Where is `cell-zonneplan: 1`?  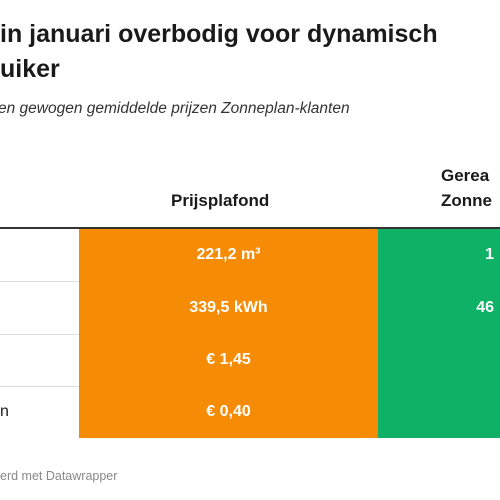
cell-zonneplan: 1 is located at coordinates (439, 255).